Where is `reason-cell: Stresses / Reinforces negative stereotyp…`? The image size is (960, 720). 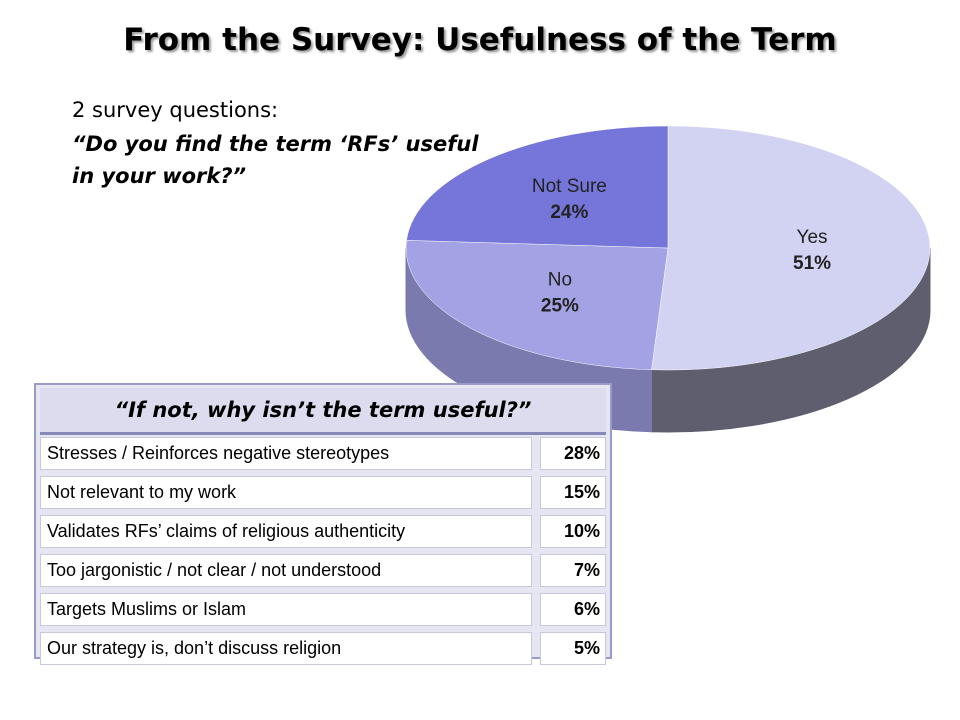 reason-cell: Stresses / Reinforces negative stereotyp… is located at coordinates (286, 453).